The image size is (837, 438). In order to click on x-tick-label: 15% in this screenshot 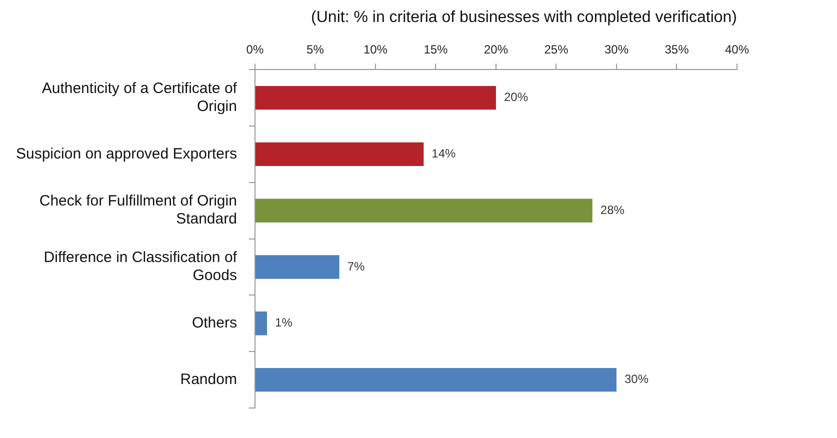, I will do `click(436, 49)`.